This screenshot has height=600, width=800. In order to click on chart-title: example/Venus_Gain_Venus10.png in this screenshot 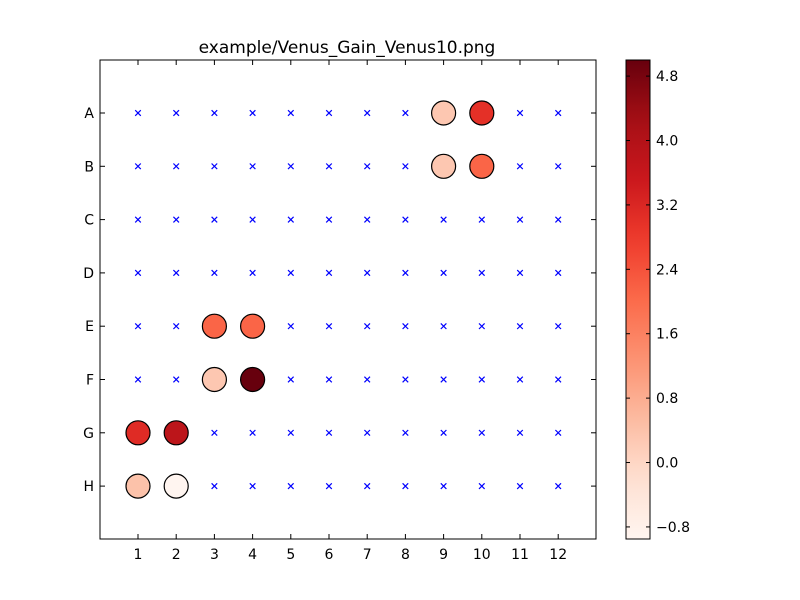, I will do `click(347, 48)`.